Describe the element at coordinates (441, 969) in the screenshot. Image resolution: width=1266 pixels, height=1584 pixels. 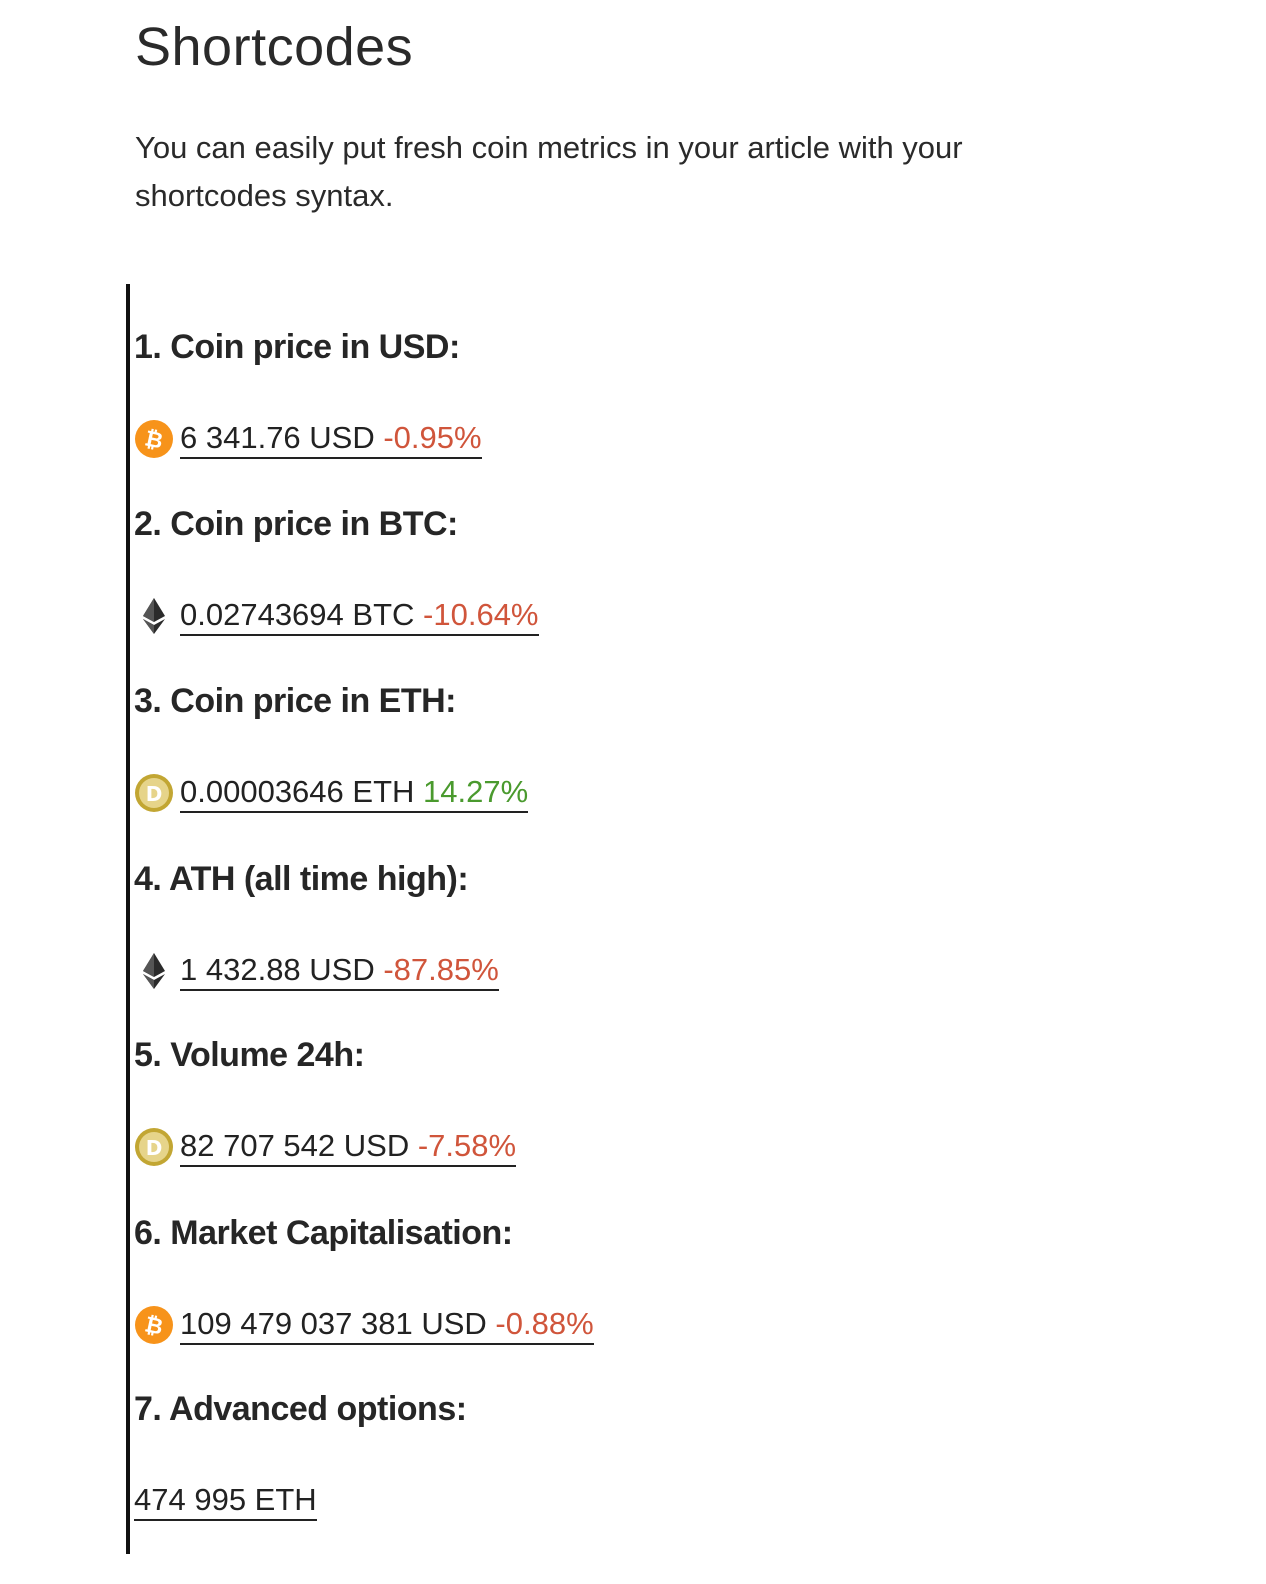
I see `metric-change: -87.85%` at that location.